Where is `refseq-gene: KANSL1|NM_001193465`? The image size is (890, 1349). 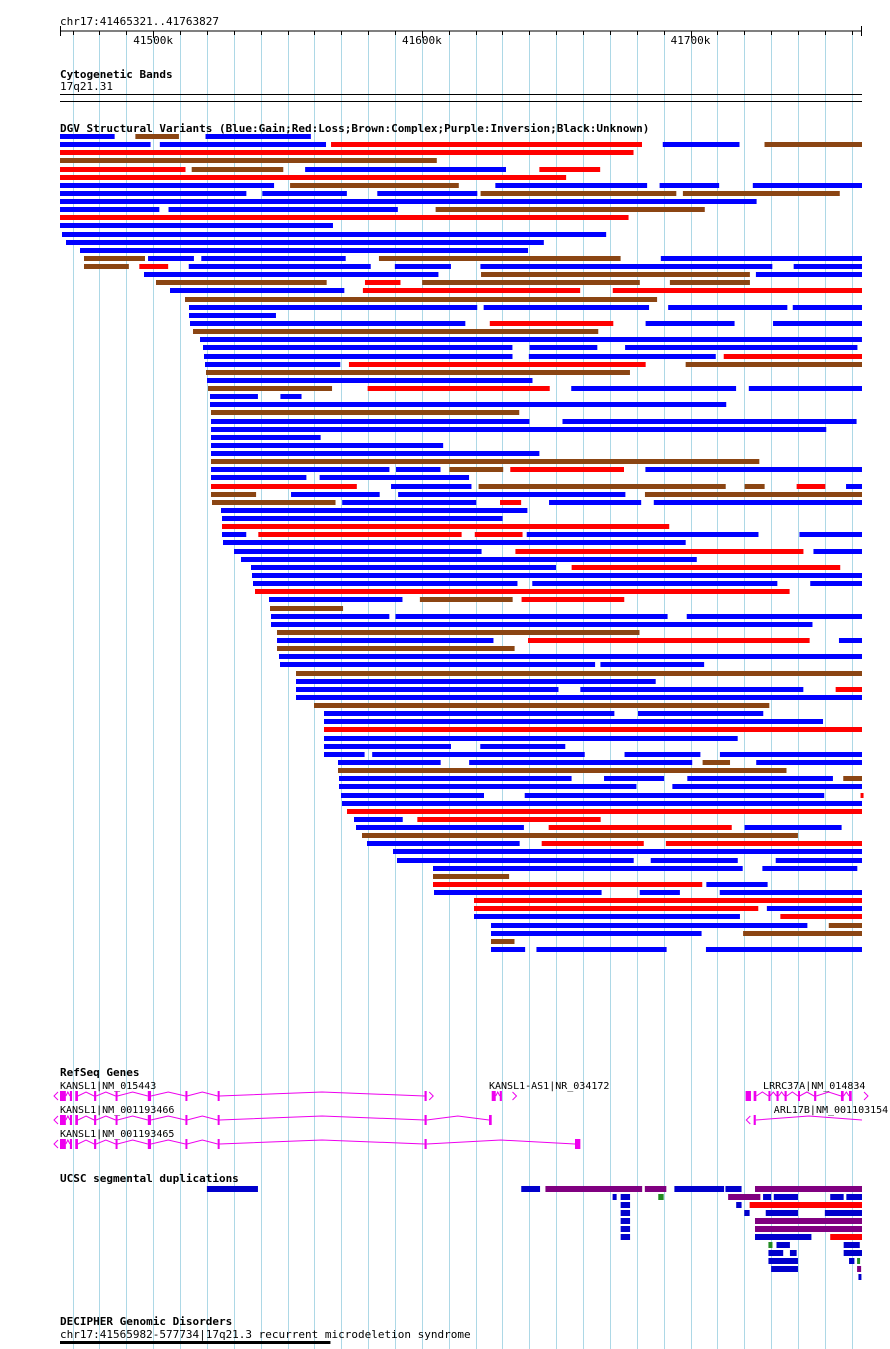 refseq-gene: KANSL1|NM_001193465 is located at coordinates (317, 1139).